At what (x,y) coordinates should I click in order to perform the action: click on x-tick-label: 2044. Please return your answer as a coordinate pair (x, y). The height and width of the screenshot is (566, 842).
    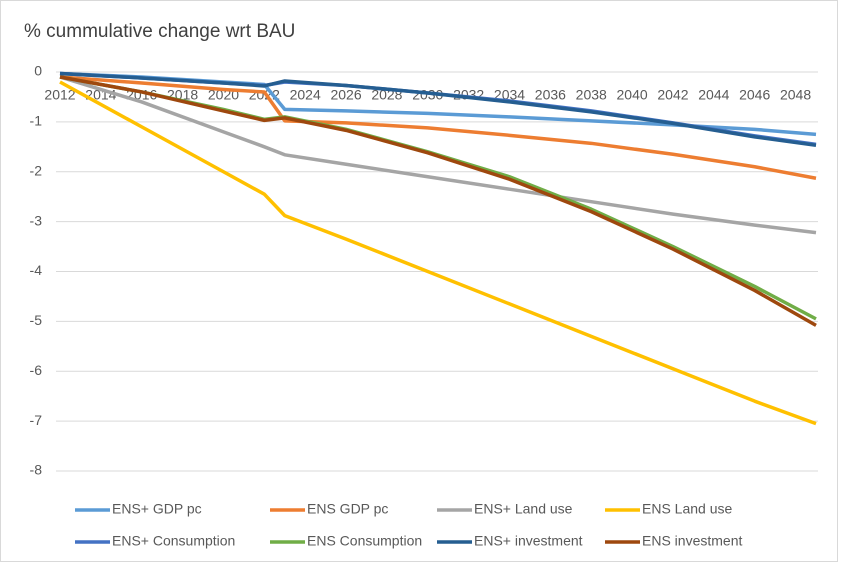
    Looking at the image, I should click on (713, 95).